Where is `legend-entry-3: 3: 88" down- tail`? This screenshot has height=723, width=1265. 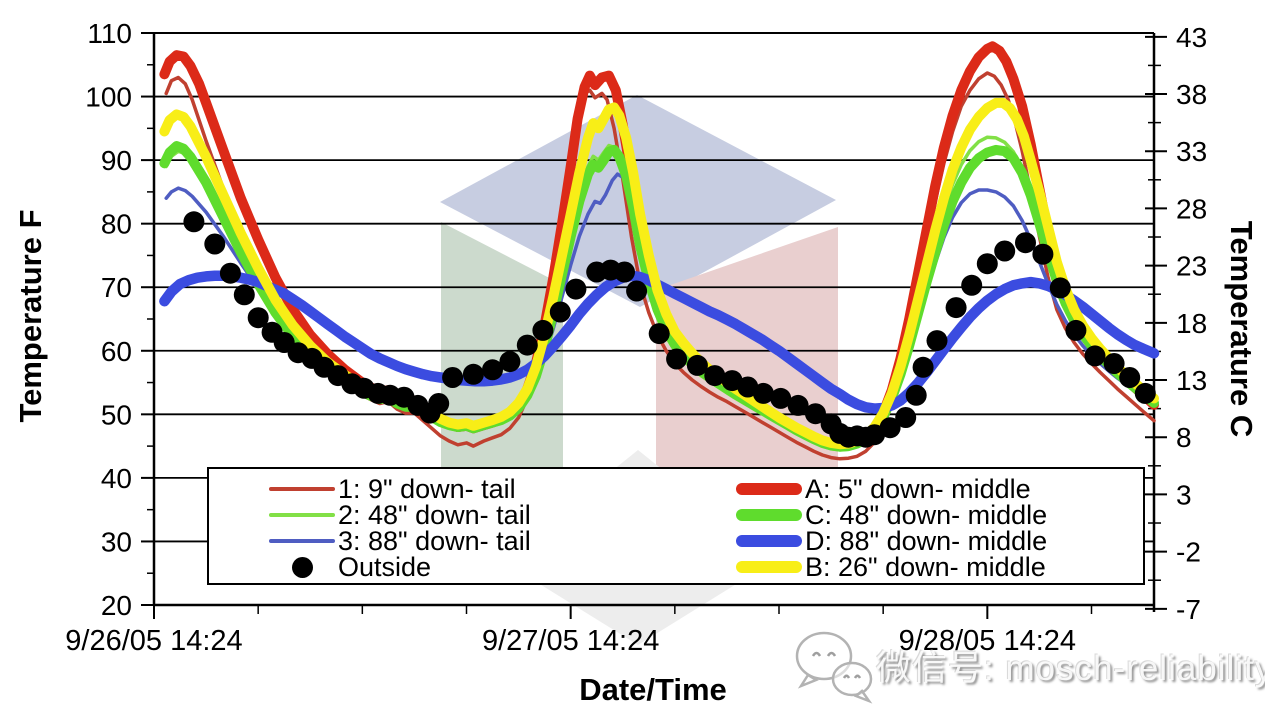
legend-entry-3: 3: 88" down- tail is located at coordinates (442, 540).